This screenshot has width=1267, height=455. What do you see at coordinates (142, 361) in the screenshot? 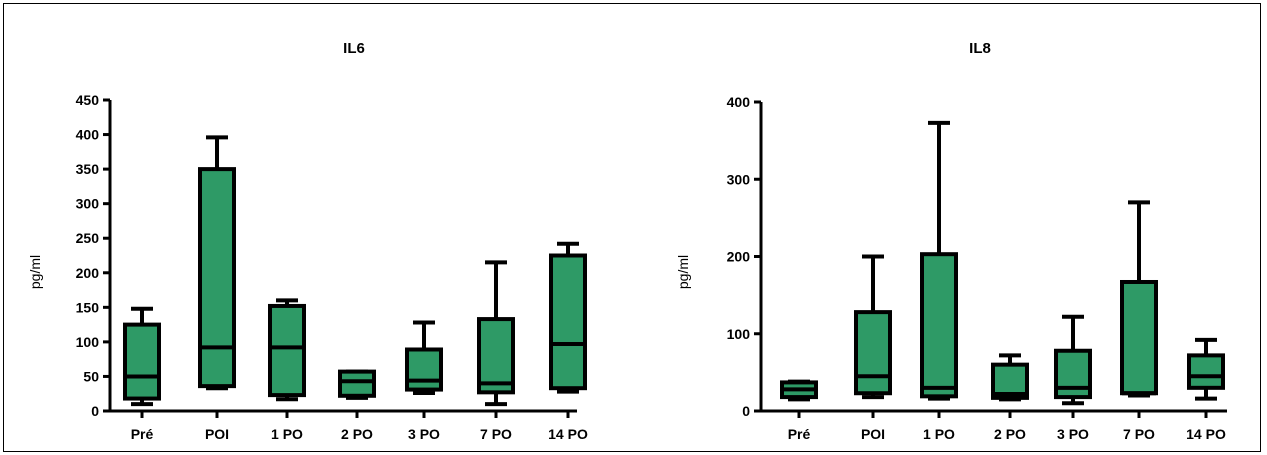
I see `box-pré` at bounding box center [142, 361].